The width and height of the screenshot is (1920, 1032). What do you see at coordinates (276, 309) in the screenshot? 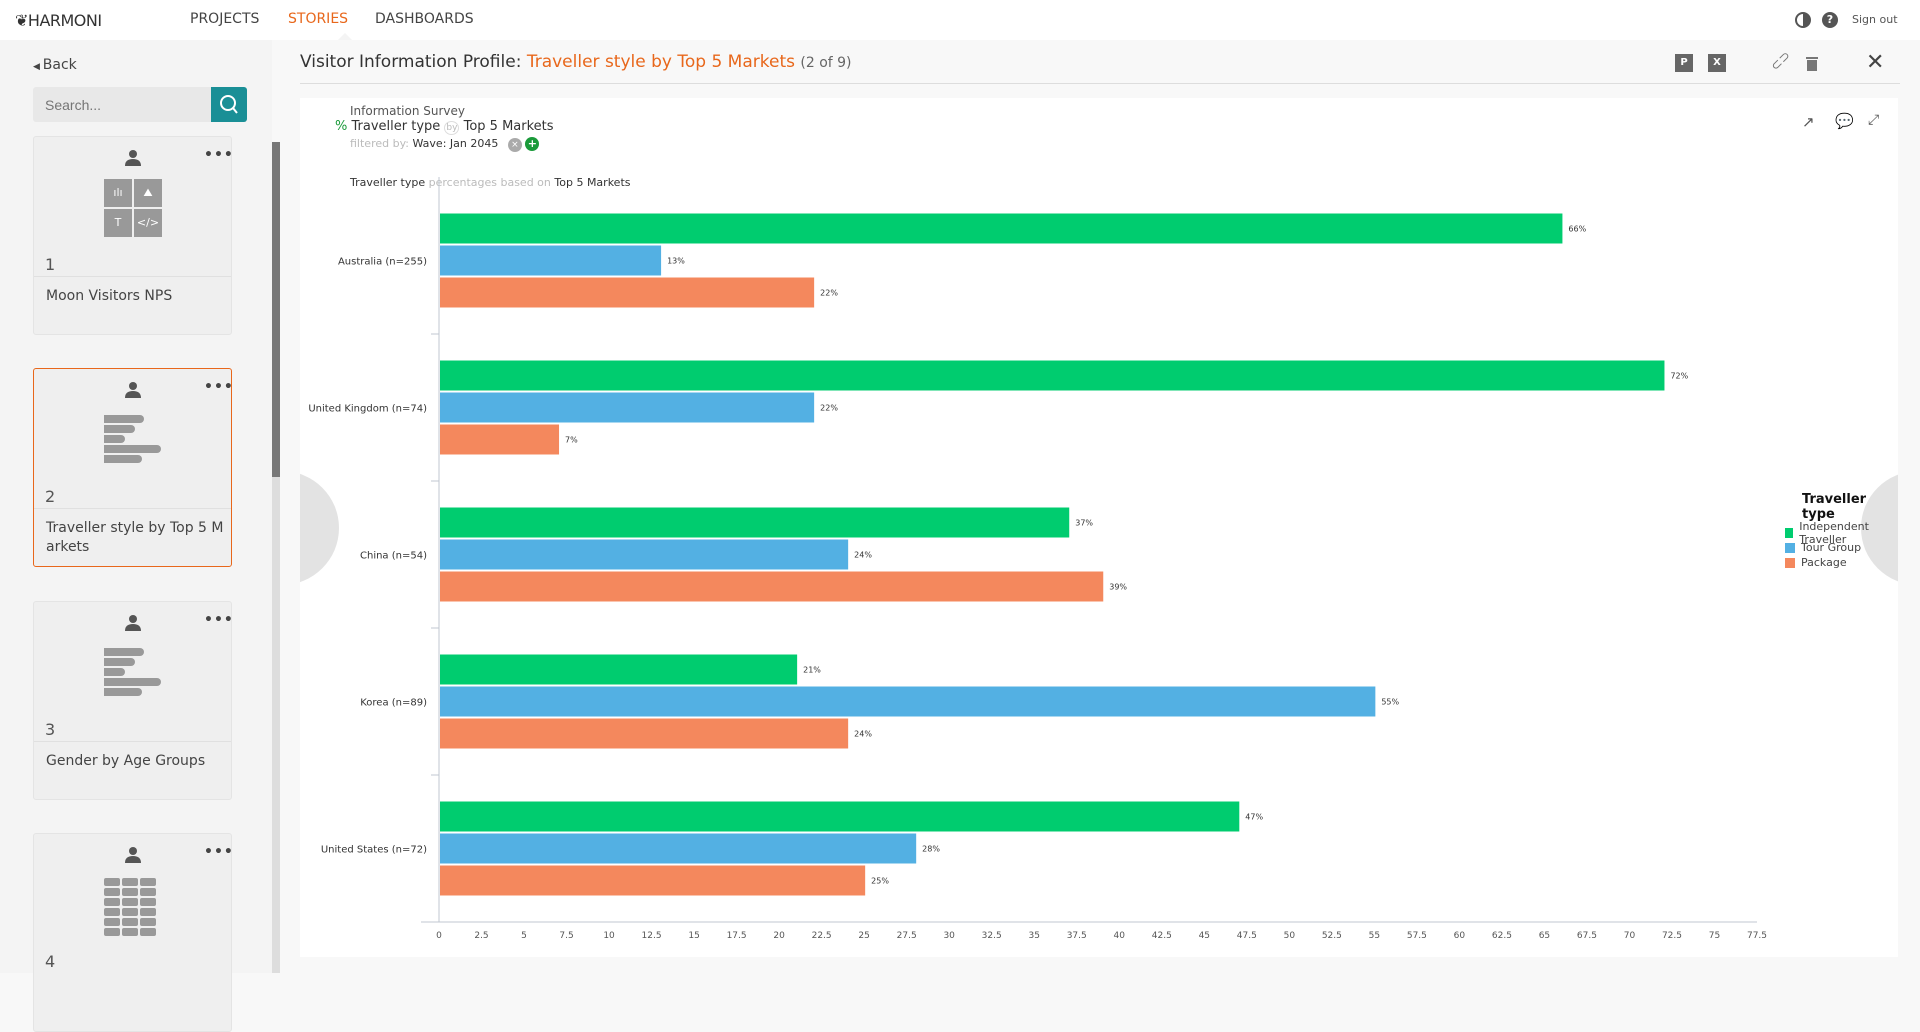
I see `sidebar-scroll-thumb` at bounding box center [276, 309].